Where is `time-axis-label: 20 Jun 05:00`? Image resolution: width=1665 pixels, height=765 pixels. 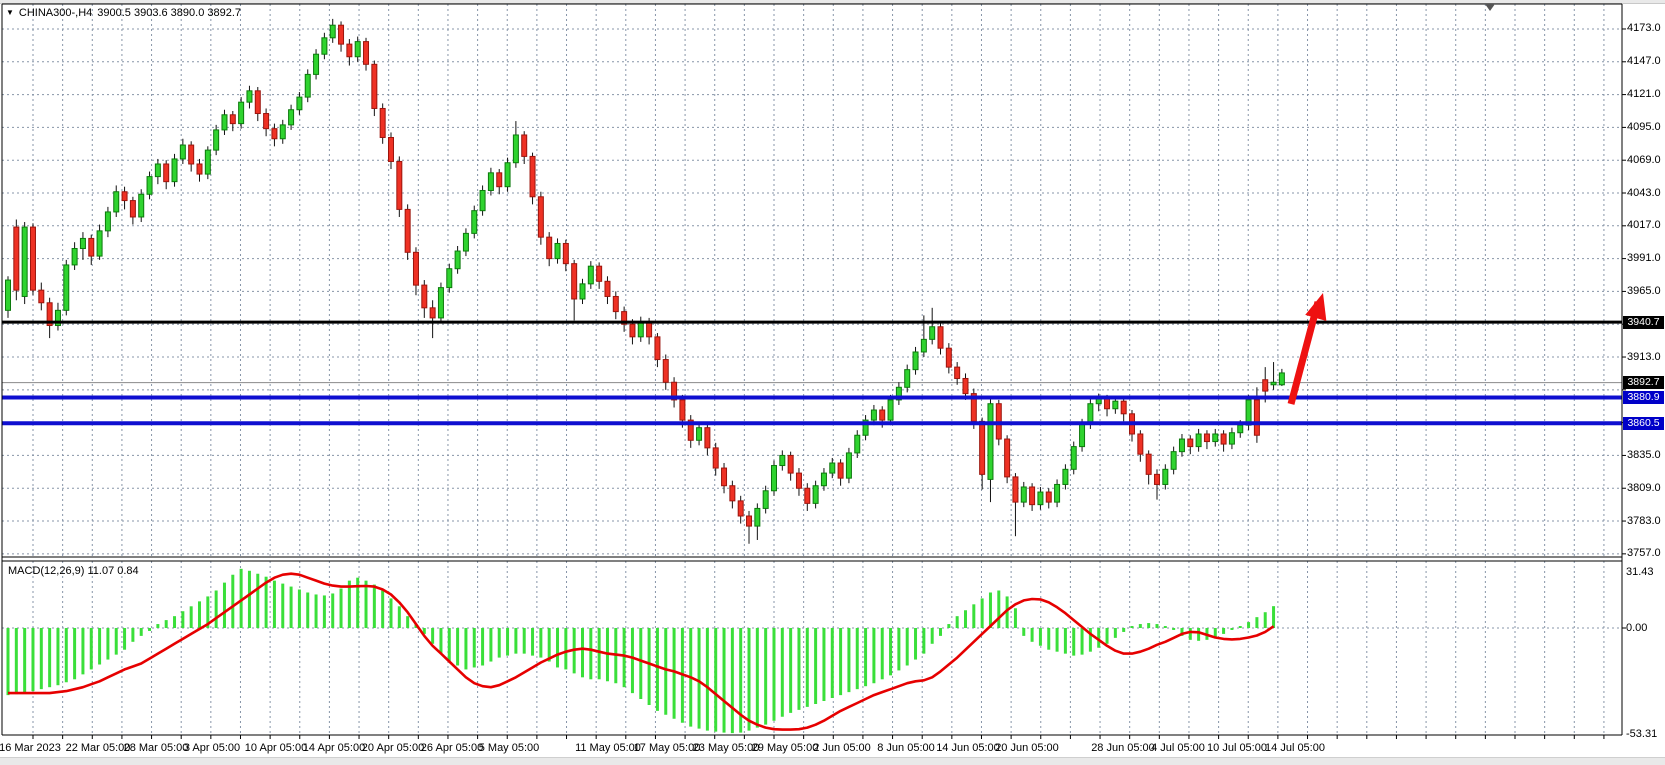
time-axis-label: 20 Jun 05:00 is located at coordinates (1027, 748).